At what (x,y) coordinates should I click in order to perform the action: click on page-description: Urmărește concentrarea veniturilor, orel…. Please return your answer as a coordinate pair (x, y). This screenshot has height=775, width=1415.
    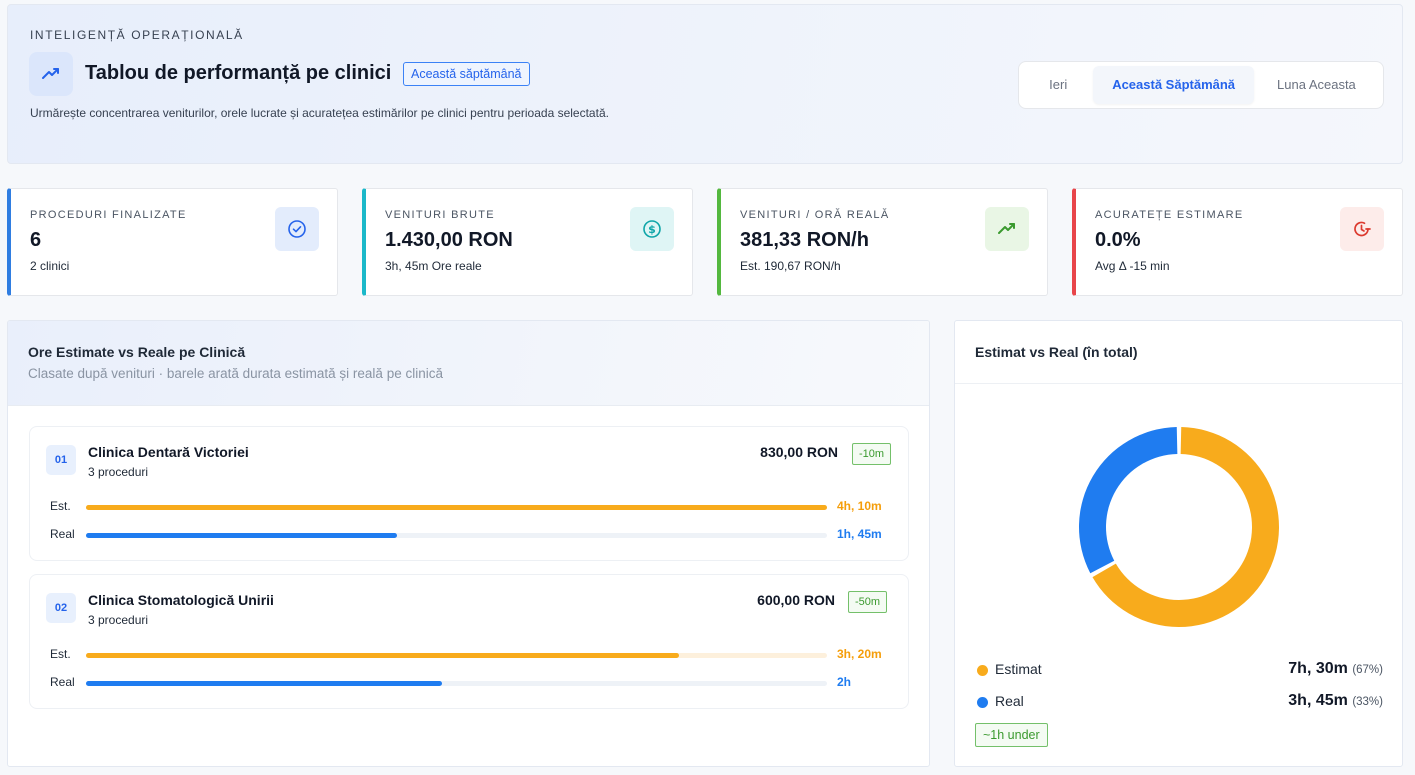
    Looking at the image, I should click on (319, 113).